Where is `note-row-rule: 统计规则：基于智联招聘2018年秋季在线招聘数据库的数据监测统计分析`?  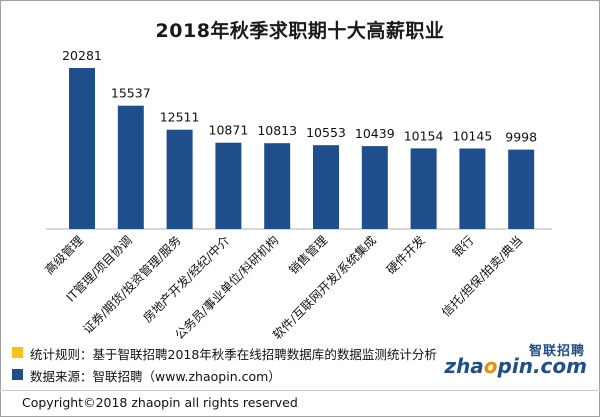
note-row-rule: 统计规则：基于智联招聘2018年秋季在线招聘数据库的数据监测统计分析 is located at coordinates (240, 354).